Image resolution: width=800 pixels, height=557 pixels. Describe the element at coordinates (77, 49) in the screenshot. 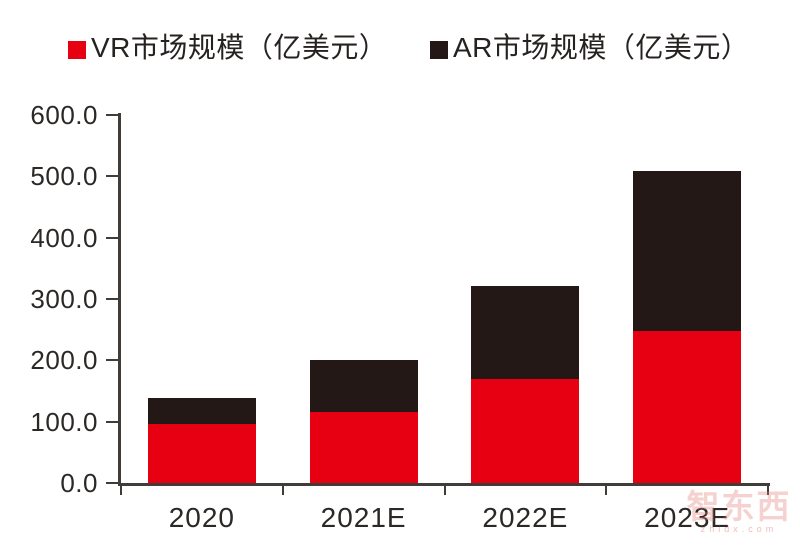

I see `vr-legend-swatch-icon` at that location.